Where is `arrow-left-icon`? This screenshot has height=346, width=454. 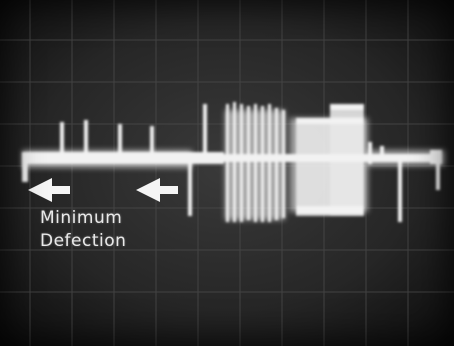 arrow-left-icon is located at coordinates (49, 190).